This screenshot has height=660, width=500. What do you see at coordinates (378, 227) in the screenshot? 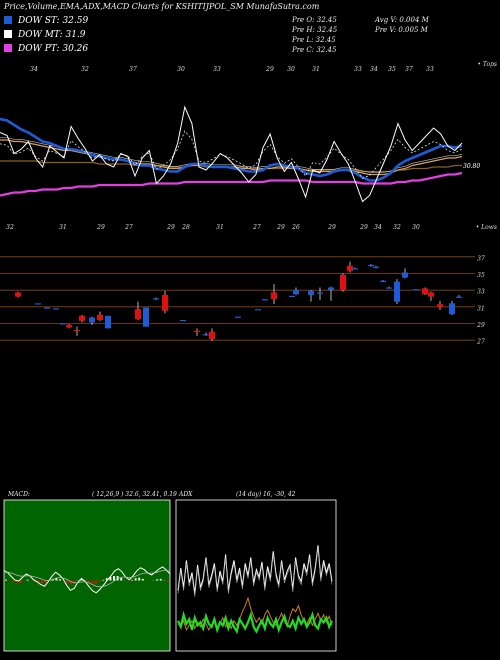
I see `bottom-number-label: 34` at bounding box center [378, 227].